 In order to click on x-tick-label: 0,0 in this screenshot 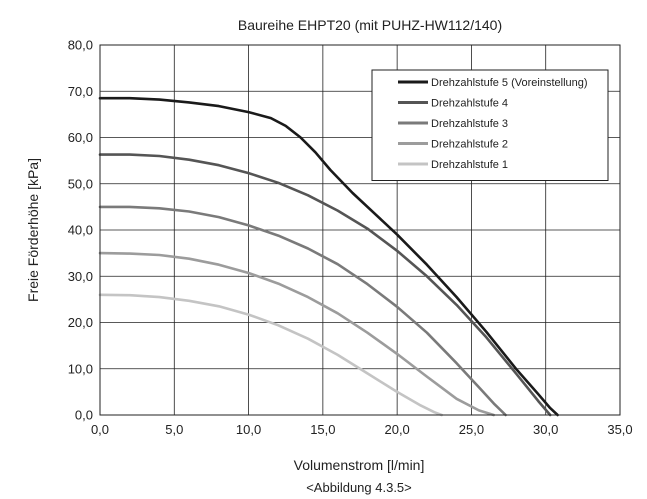, I will do `click(100, 429)`.